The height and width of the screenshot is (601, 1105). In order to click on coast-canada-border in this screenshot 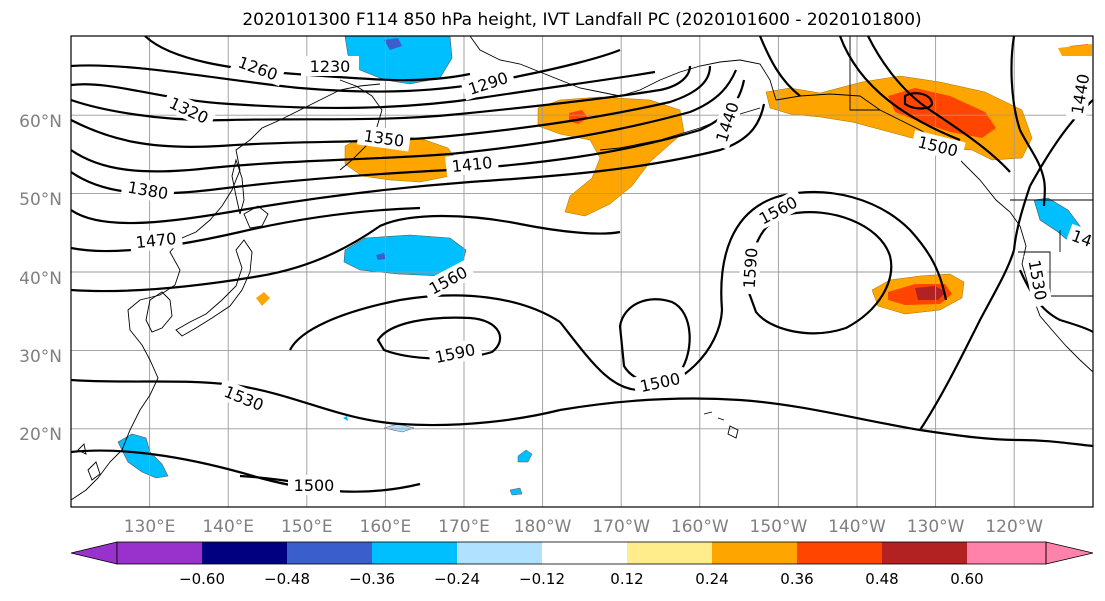, I will do `click(971, 118)`.